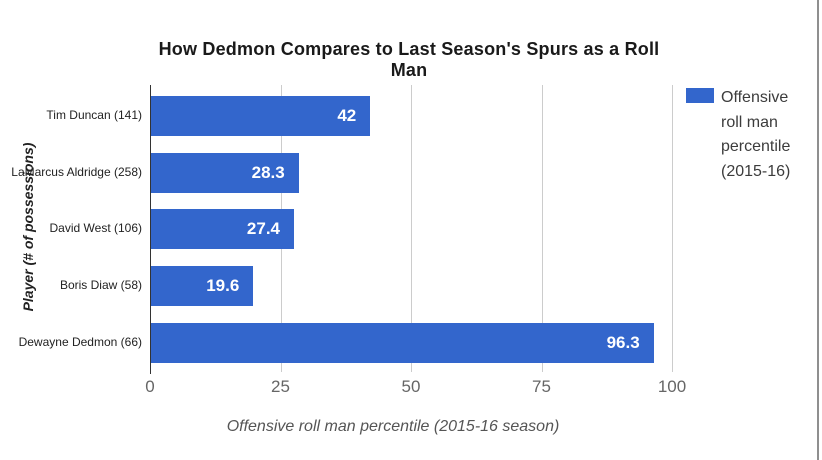 This screenshot has width=822, height=460. What do you see at coordinates (223, 286) in the screenshot?
I see `bar-value-label: 19.6` at bounding box center [223, 286].